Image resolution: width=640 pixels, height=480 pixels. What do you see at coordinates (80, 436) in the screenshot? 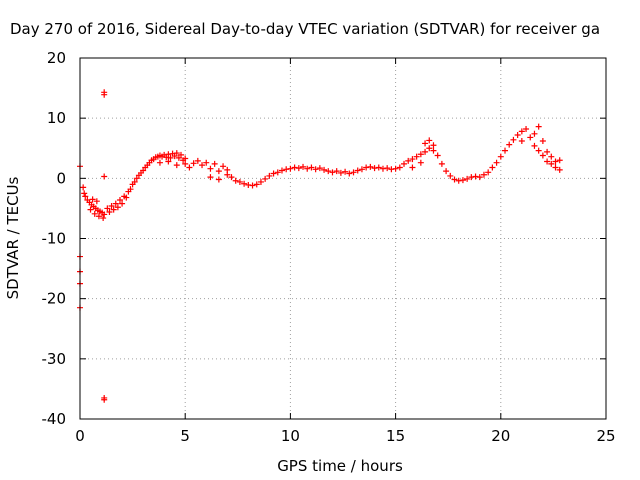
I see `x-tick-label: 0` at bounding box center [80, 436].